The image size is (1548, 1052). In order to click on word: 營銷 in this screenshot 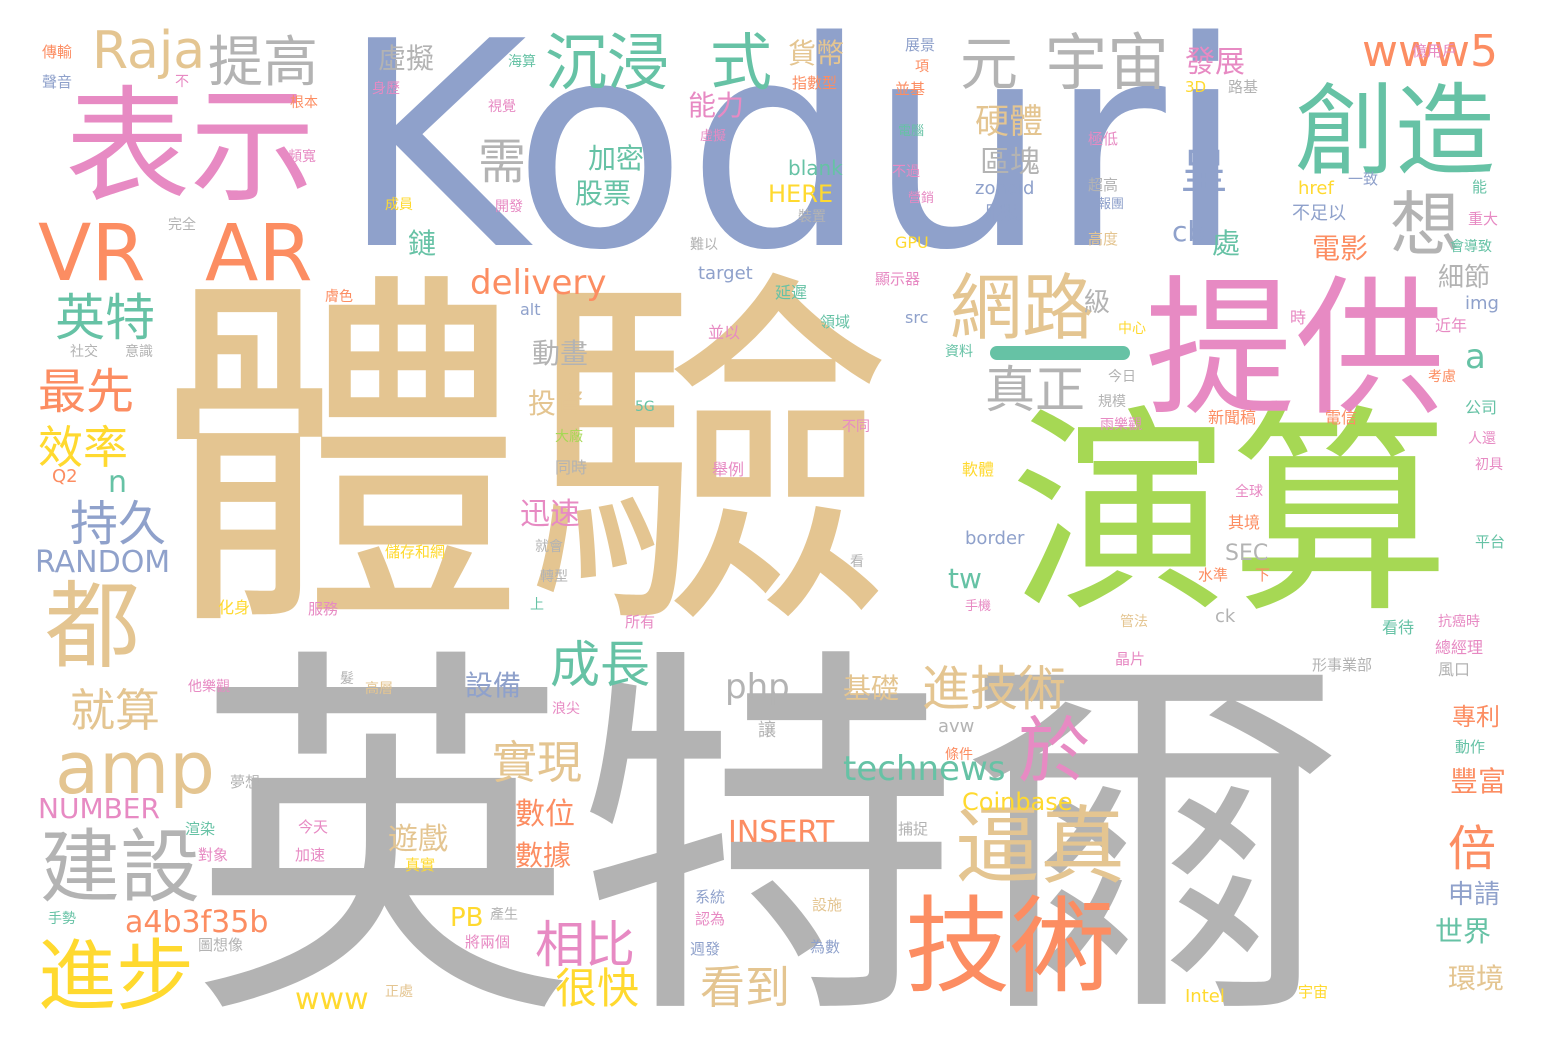, I will do `click(921, 198)`.